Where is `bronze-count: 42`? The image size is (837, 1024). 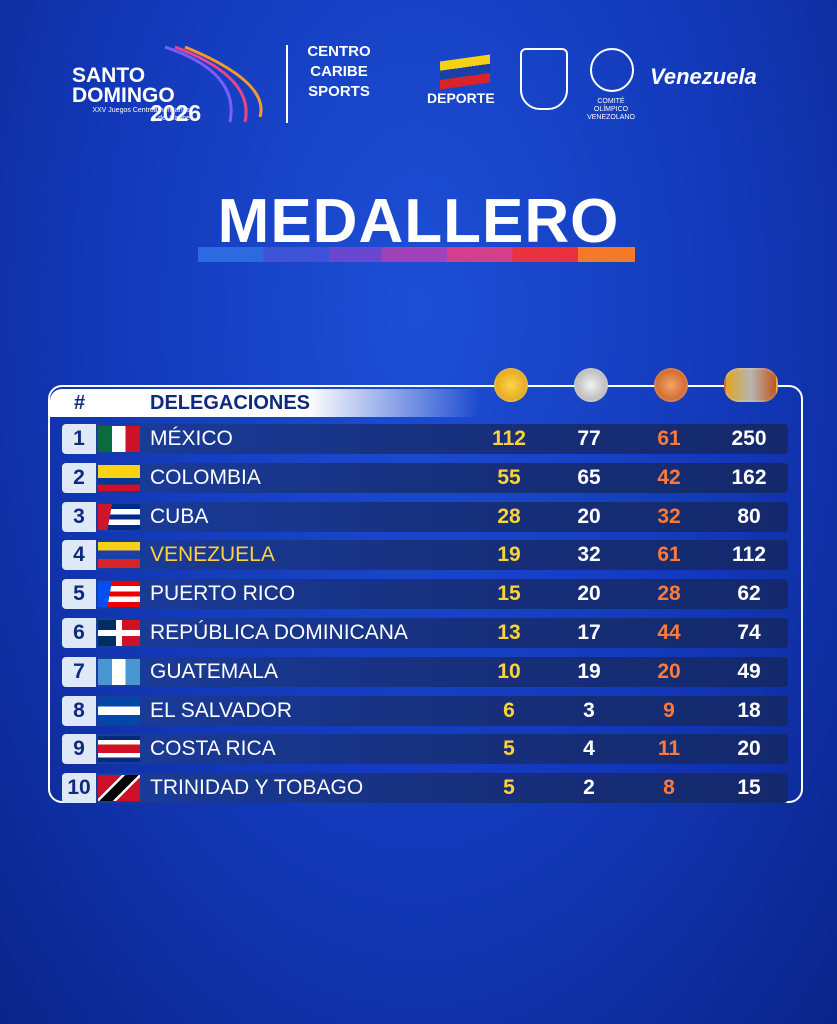
bronze-count: 42 is located at coordinates (669, 477).